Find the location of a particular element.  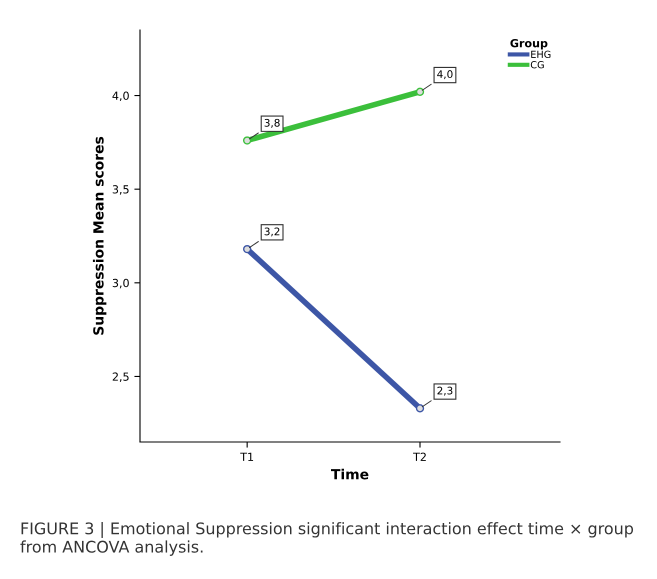

data-label: 2,3 is located at coordinates (444, 391).